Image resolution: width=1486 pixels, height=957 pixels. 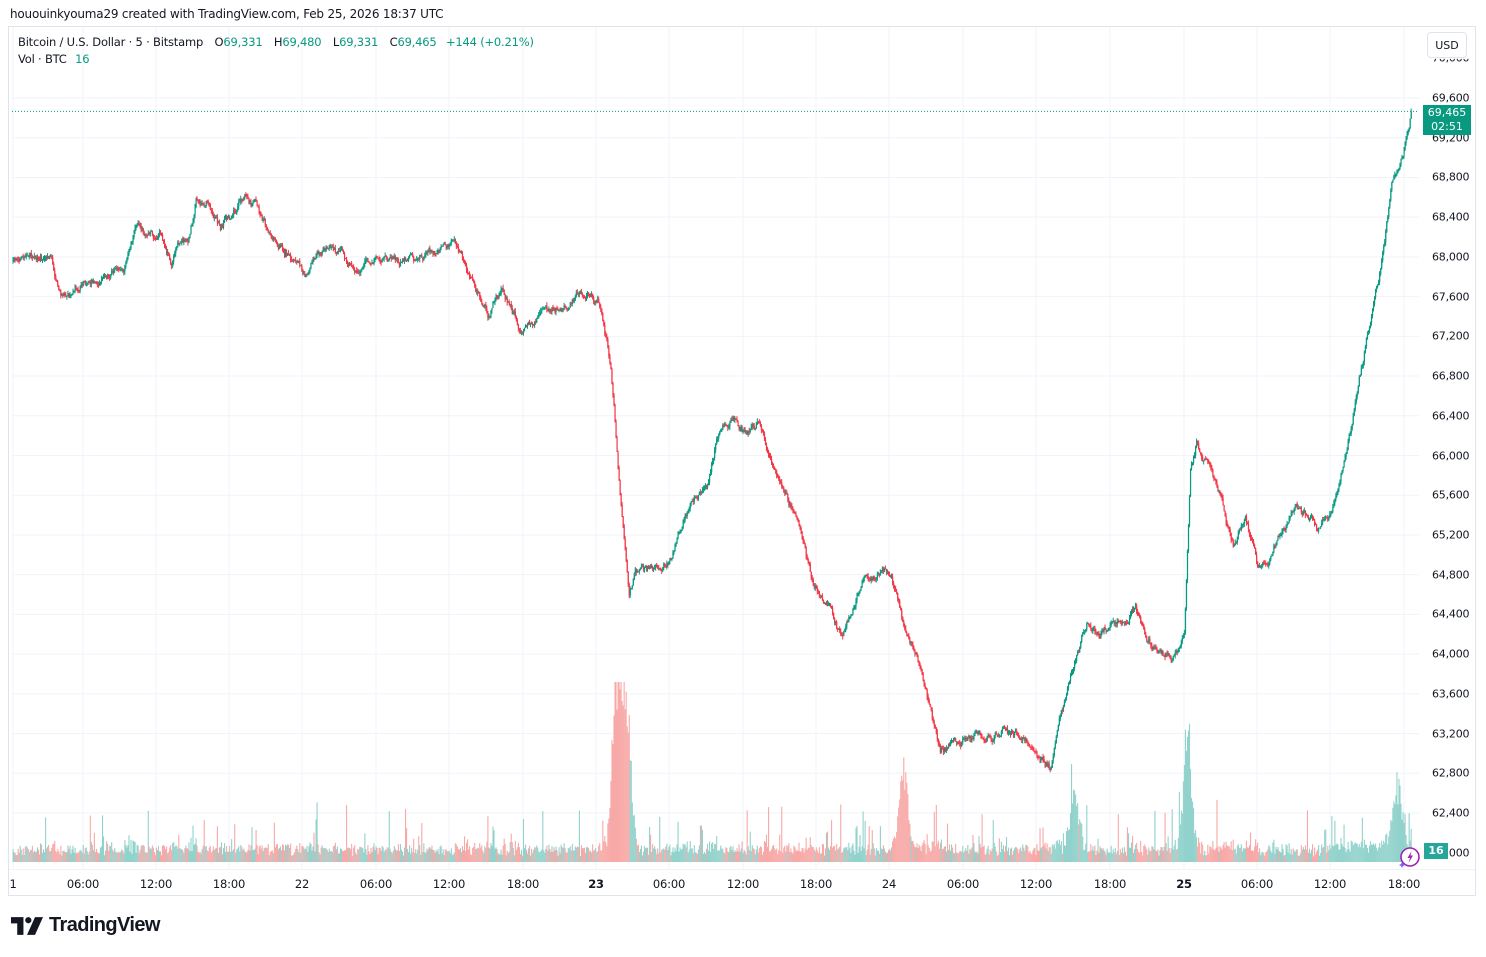 What do you see at coordinates (359, 42) in the screenshot?
I see `low-value: 69,331` at bounding box center [359, 42].